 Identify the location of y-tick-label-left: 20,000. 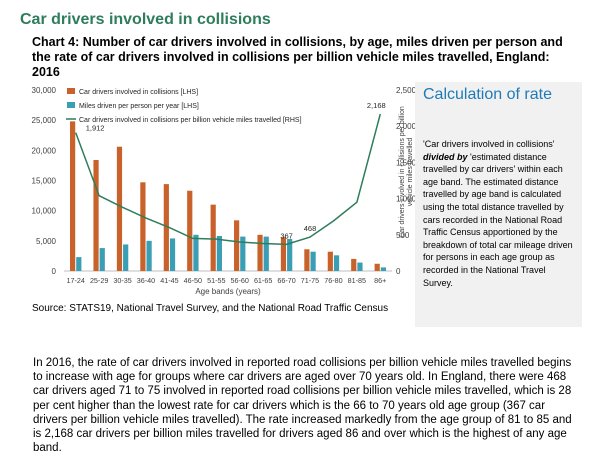
(44, 150).